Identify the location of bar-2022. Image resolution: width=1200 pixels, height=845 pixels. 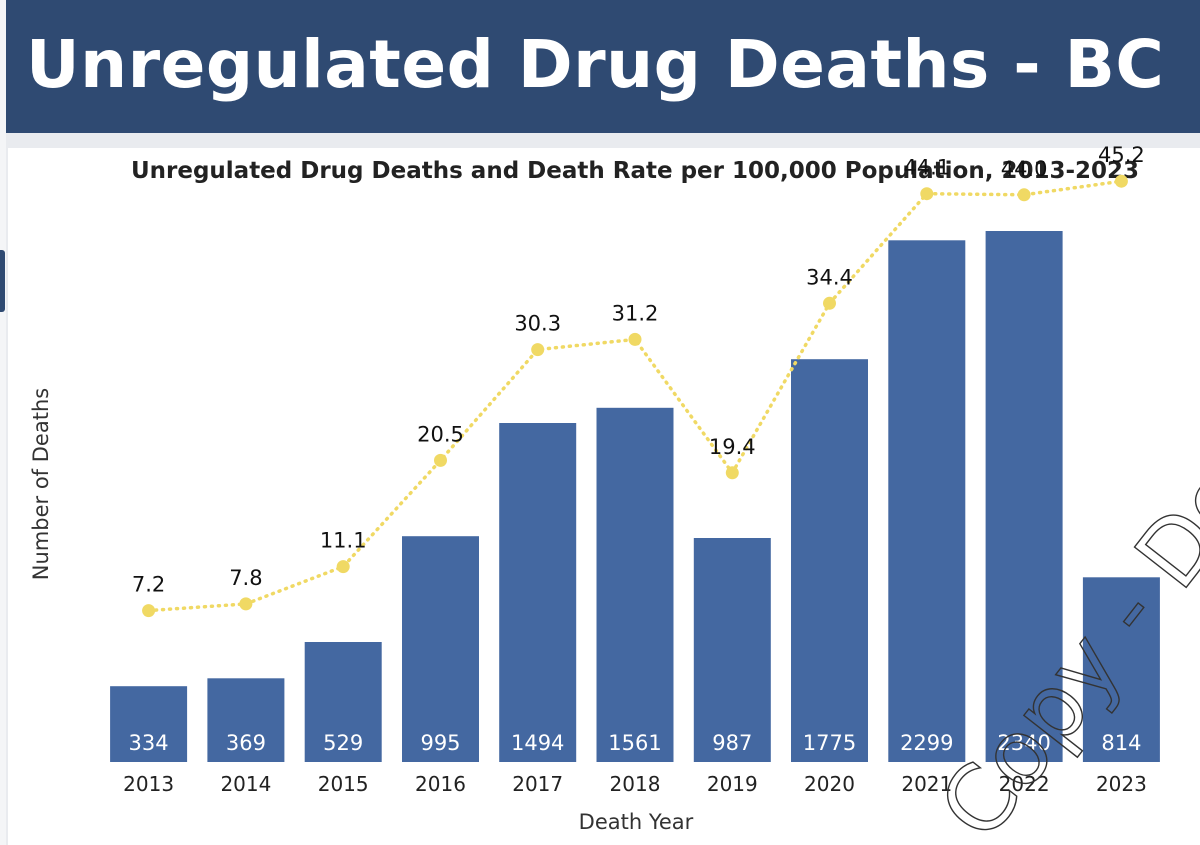
(1024, 496).